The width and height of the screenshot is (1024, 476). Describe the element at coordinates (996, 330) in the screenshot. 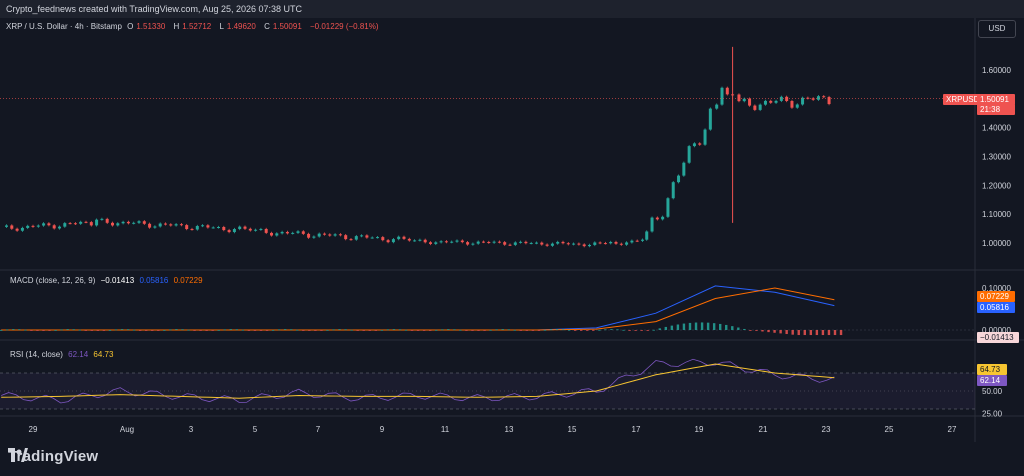

I see `macd-axis-tick: 0.00000` at that location.